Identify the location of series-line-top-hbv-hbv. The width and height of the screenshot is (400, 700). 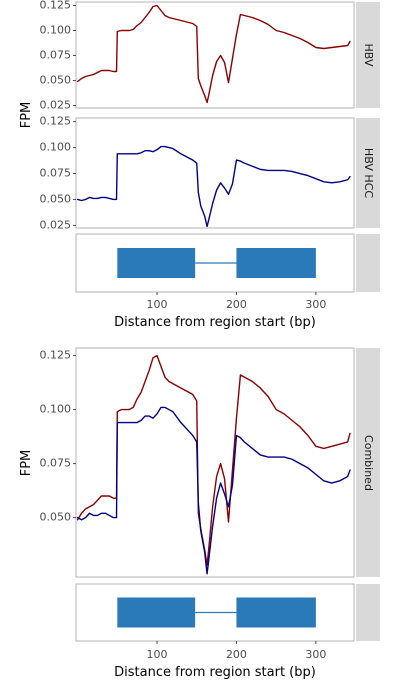
(213, 54).